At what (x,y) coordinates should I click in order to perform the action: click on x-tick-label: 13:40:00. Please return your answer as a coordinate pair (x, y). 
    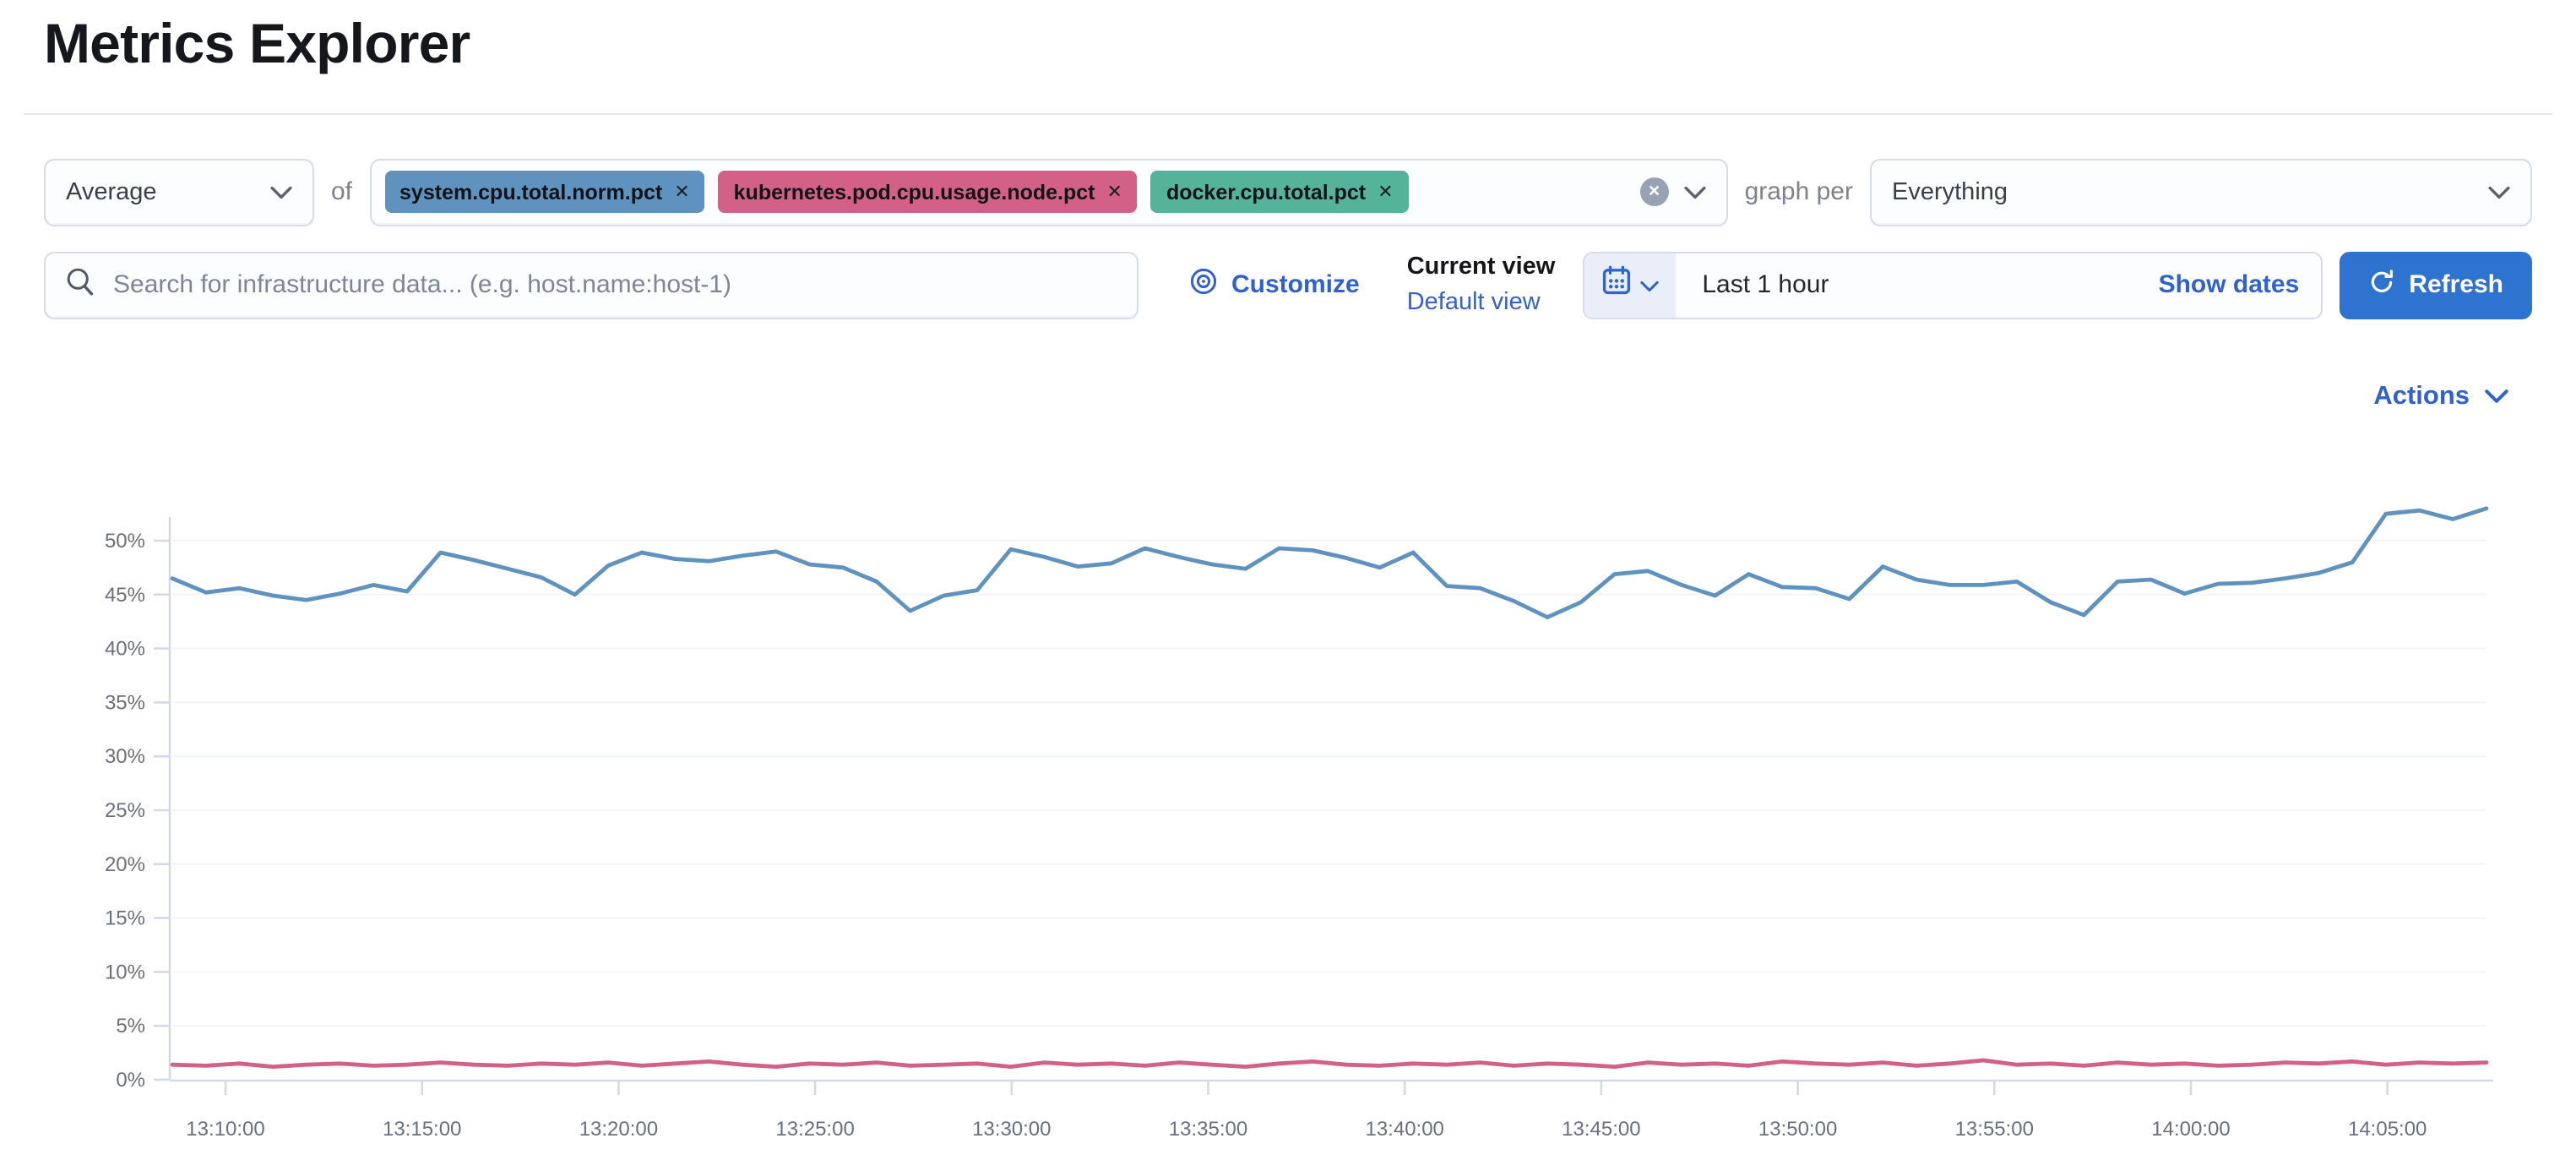
    Looking at the image, I should click on (1404, 1128).